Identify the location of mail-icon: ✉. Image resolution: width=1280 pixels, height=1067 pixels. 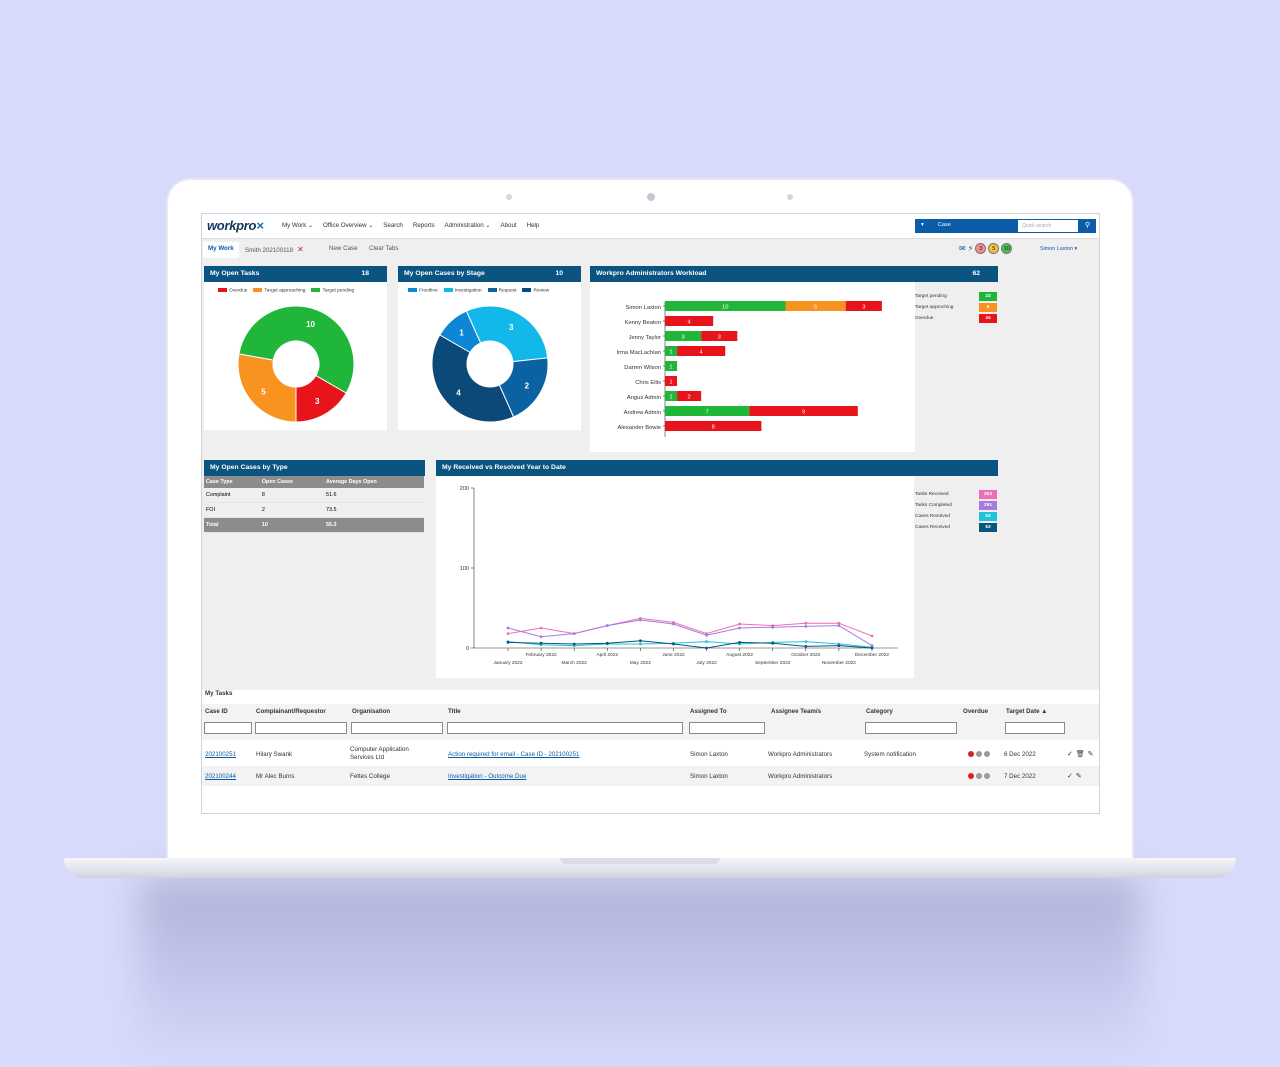
(962, 248).